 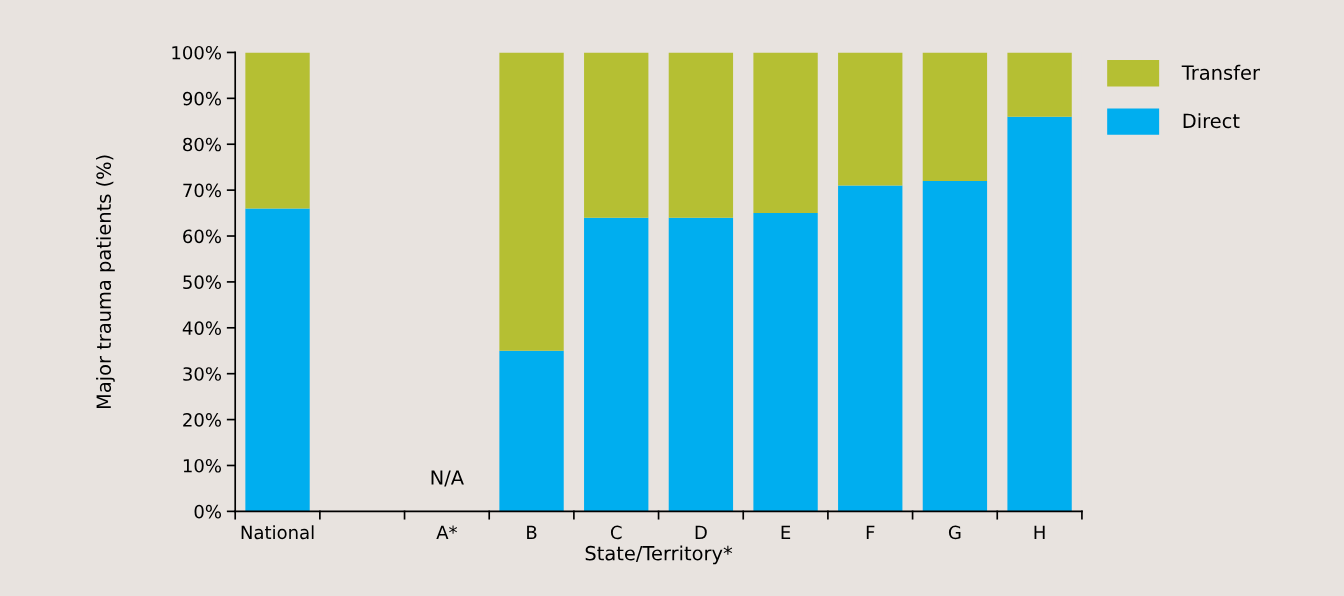 I want to click on x-tick-label: B, so click(x=532, y=532).